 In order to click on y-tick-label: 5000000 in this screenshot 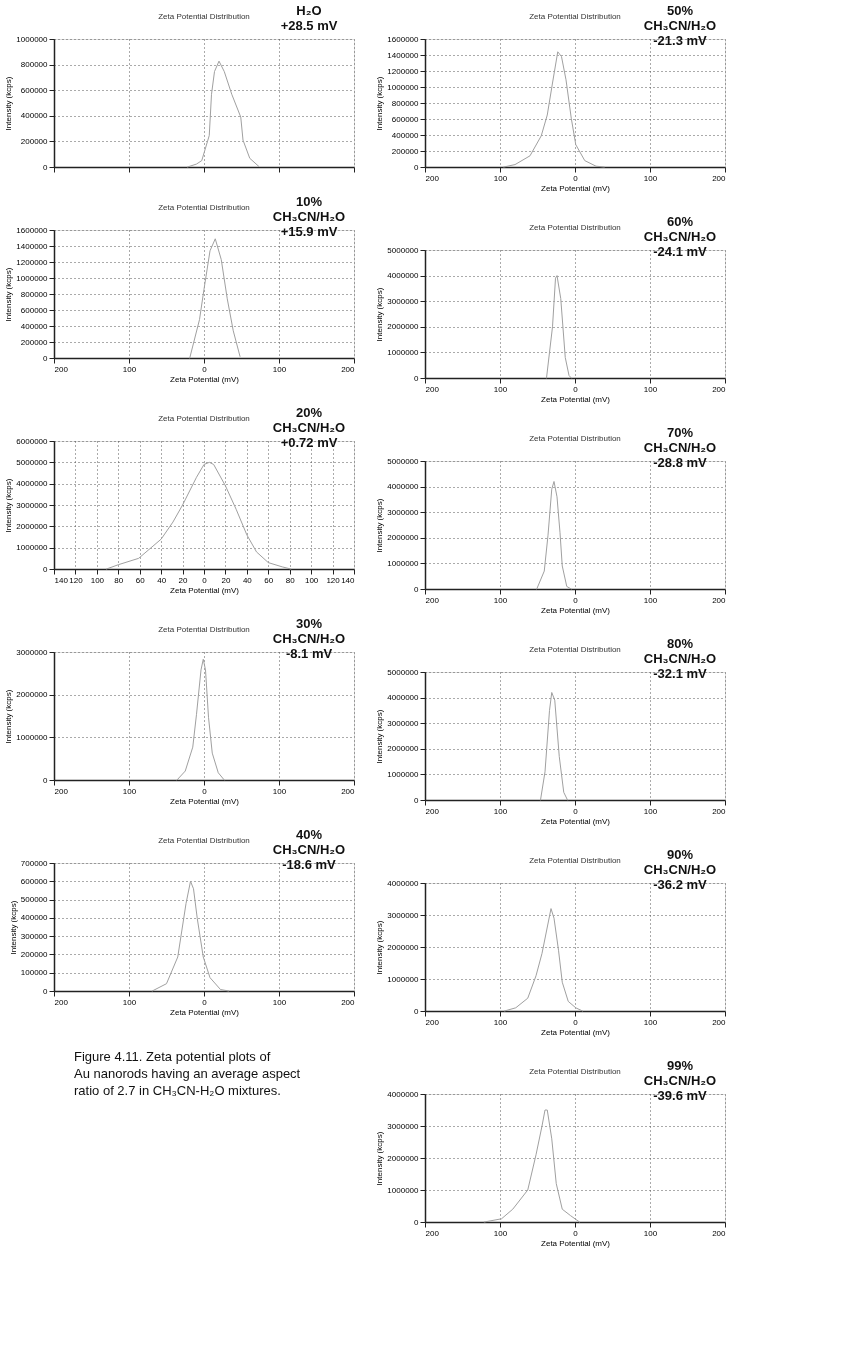, I will do `click(403, 672)`.